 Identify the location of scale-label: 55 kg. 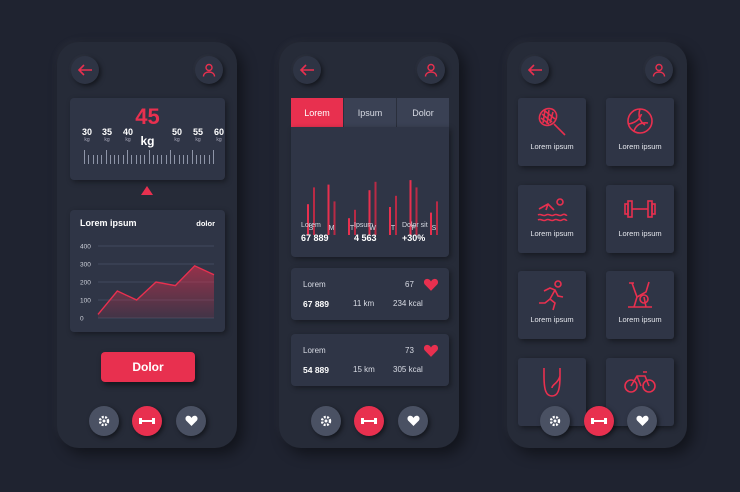
(197, 135).